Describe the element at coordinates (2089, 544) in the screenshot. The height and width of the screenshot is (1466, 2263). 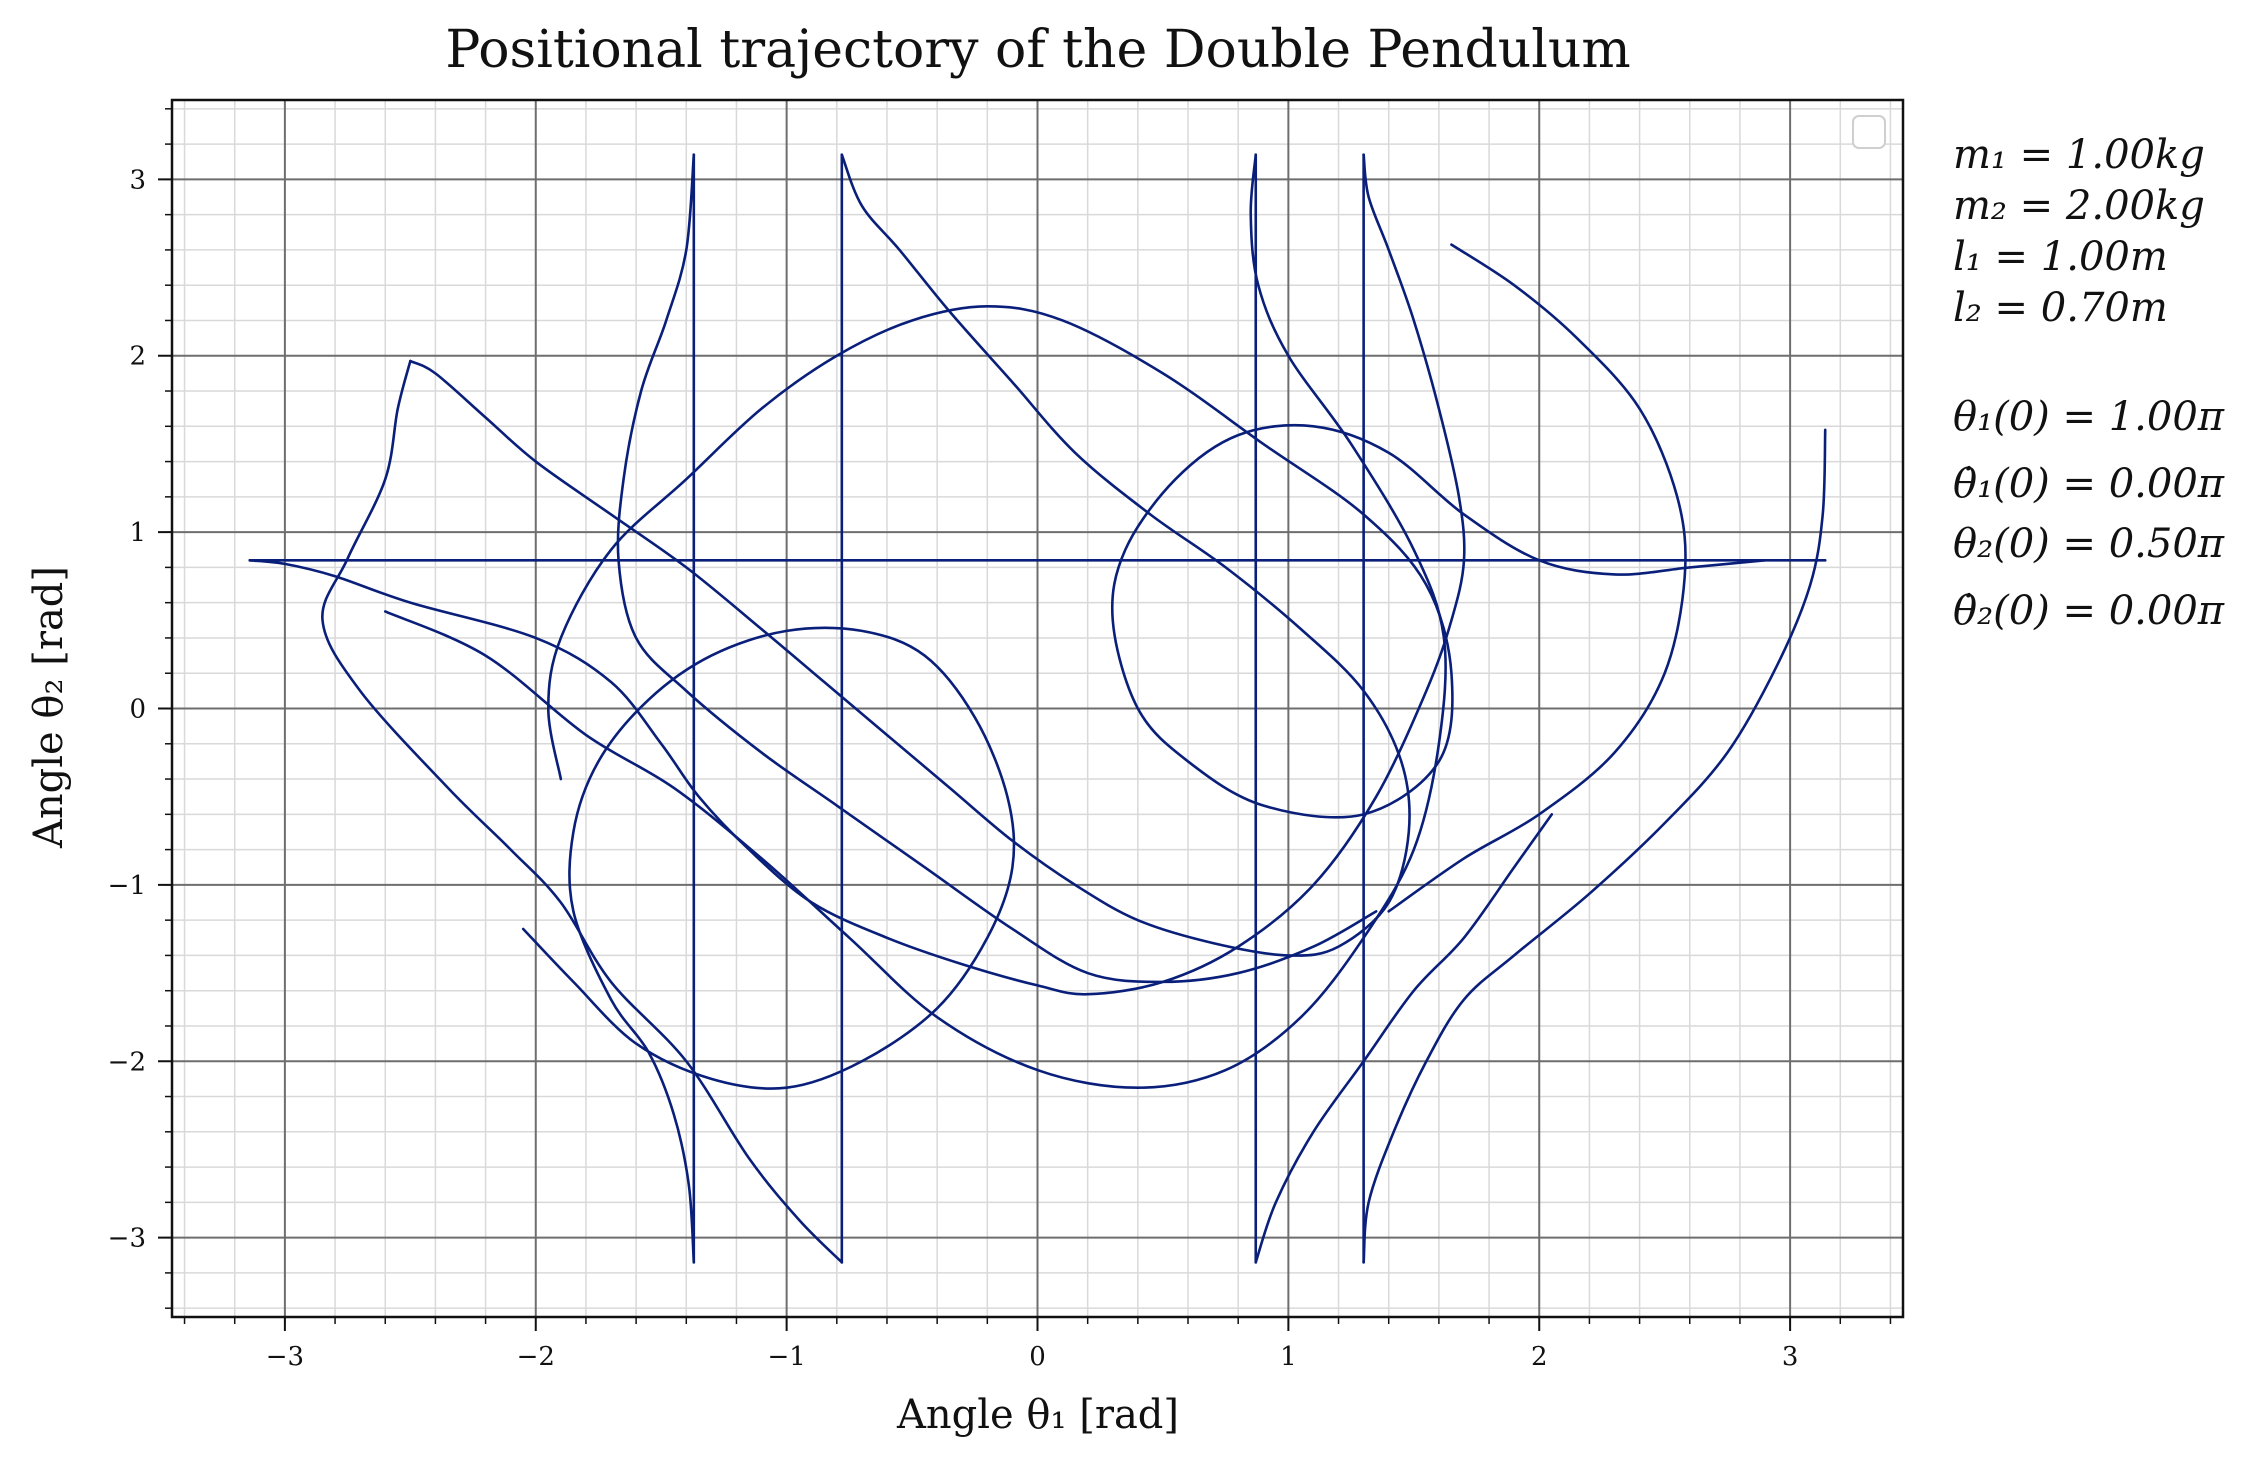
I see `param-theta2-0: θ₂(0) = 0.50π` at that location.